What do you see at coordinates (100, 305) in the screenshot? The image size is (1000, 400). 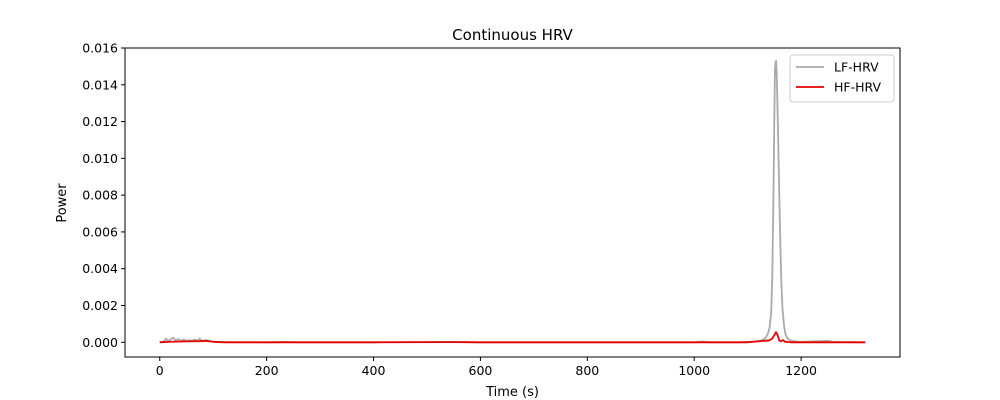 I see `y-tick-label: 0.002` at bounding box center [100, 305].